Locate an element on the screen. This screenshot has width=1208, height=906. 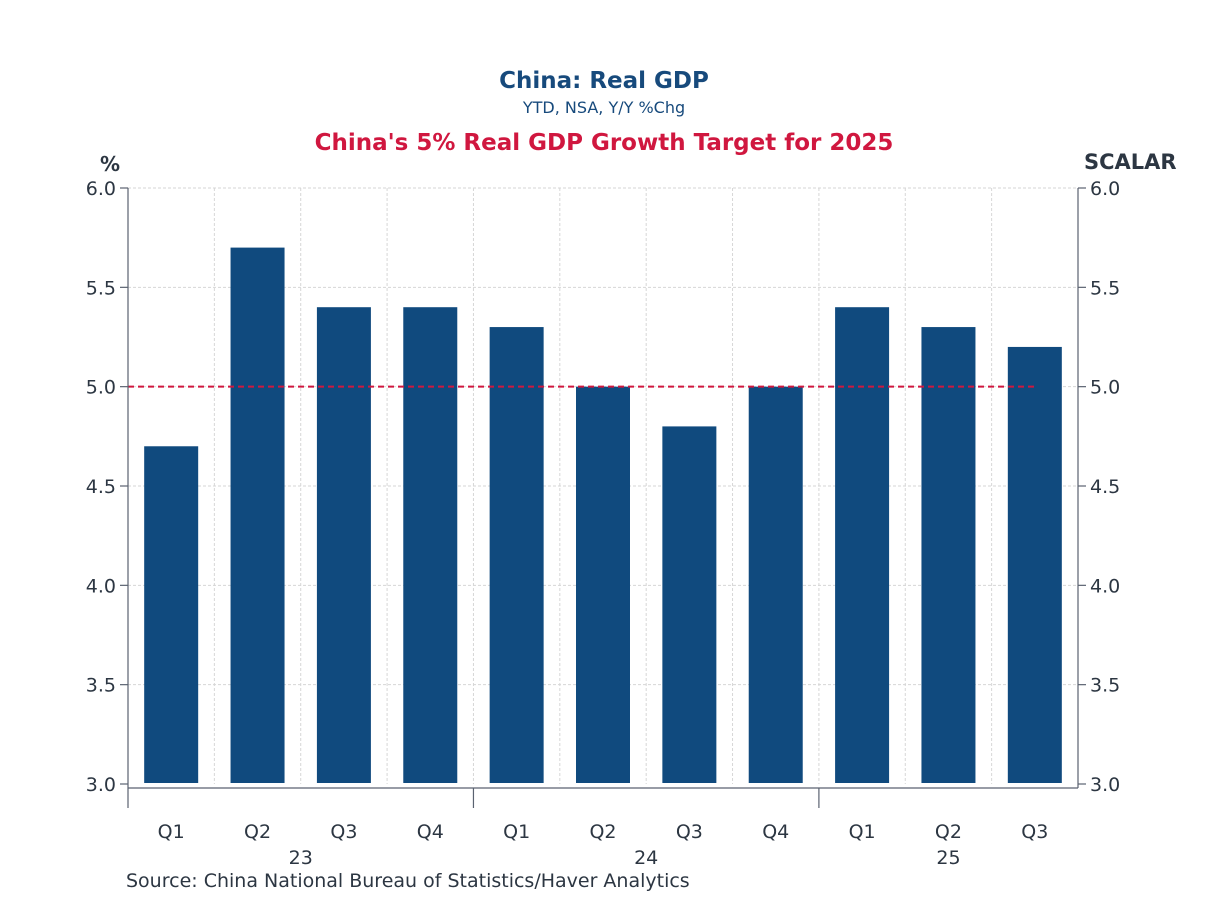
x-year-label-25: 25 is located at coordinates (948, 858).